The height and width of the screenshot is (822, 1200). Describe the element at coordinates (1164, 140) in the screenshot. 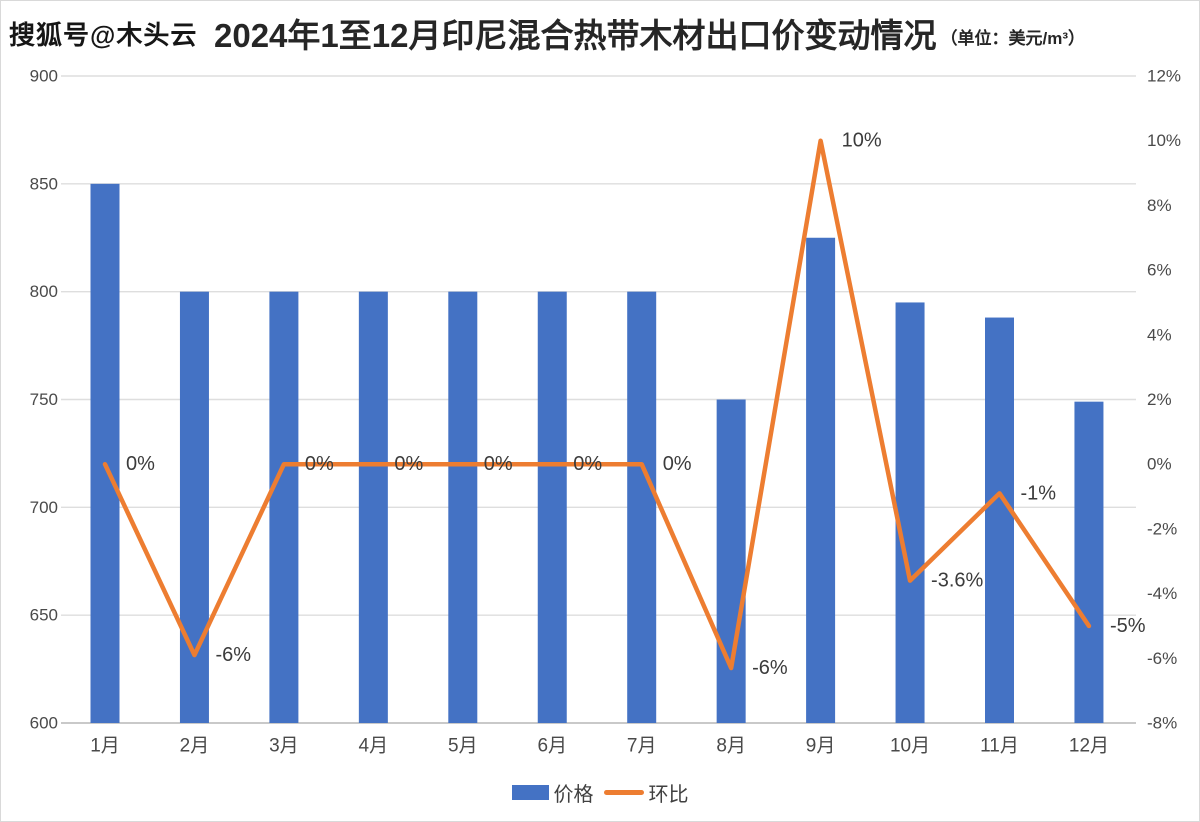

I see `right-axis-tick: 10%` at that location.